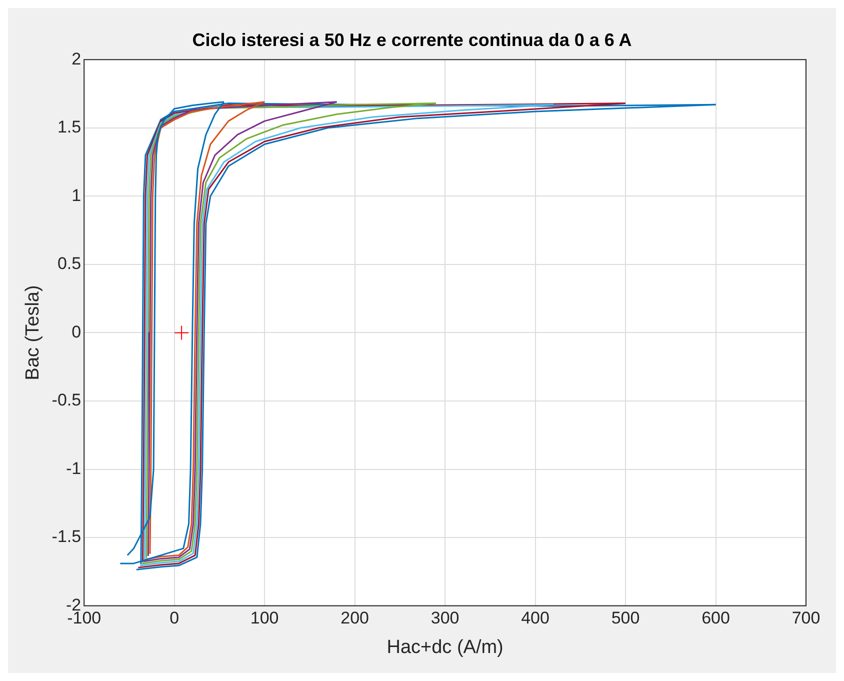  Describe the element at coordinates (354, 618) in the screenshot. I see `x-tick-label: 200` at that location.